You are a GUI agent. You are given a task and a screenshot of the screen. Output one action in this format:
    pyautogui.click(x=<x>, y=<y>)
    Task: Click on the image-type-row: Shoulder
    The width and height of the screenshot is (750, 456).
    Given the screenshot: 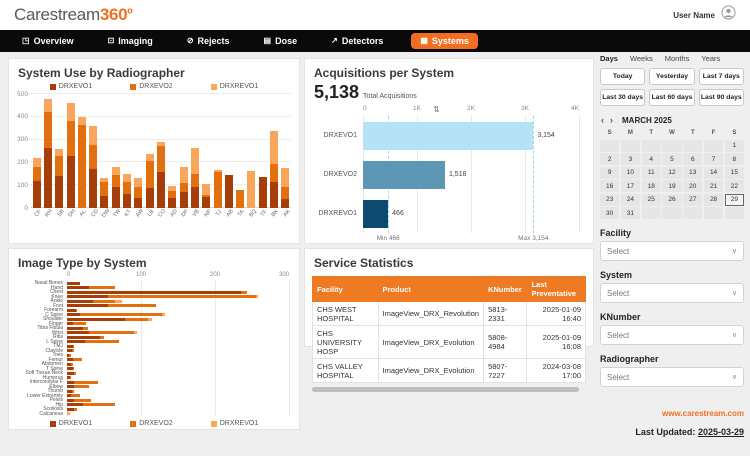 What is the action you would take?
    pyautogui.click(x=154, y=319)
    